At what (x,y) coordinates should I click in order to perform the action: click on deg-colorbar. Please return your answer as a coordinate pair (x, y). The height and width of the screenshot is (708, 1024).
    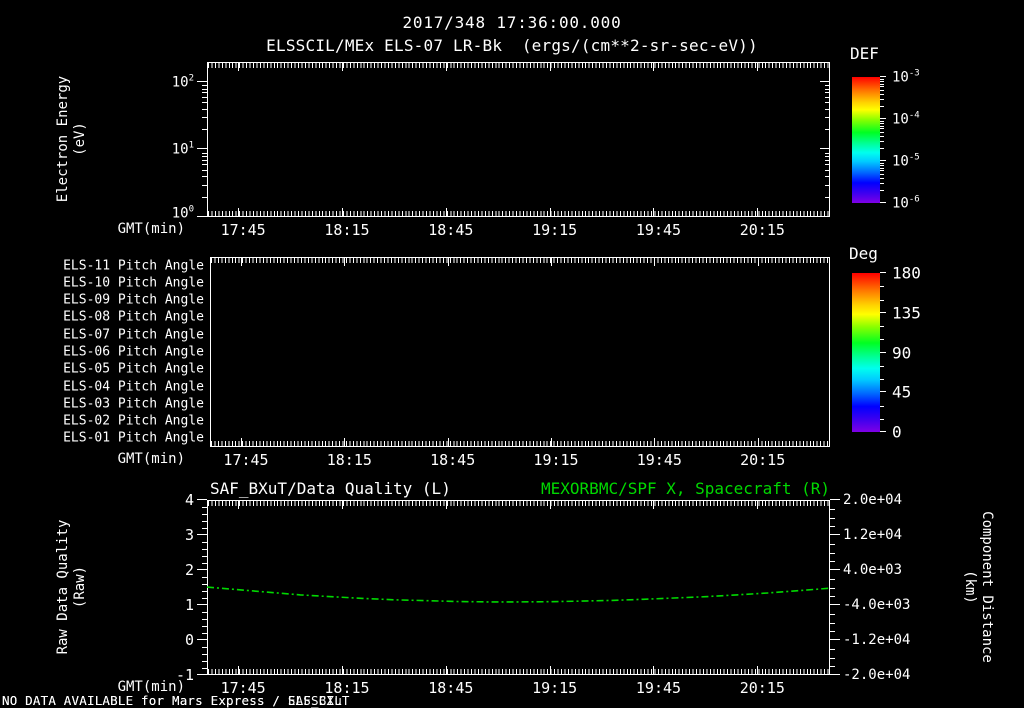
    Looking at the image, I should click on (866, 352).